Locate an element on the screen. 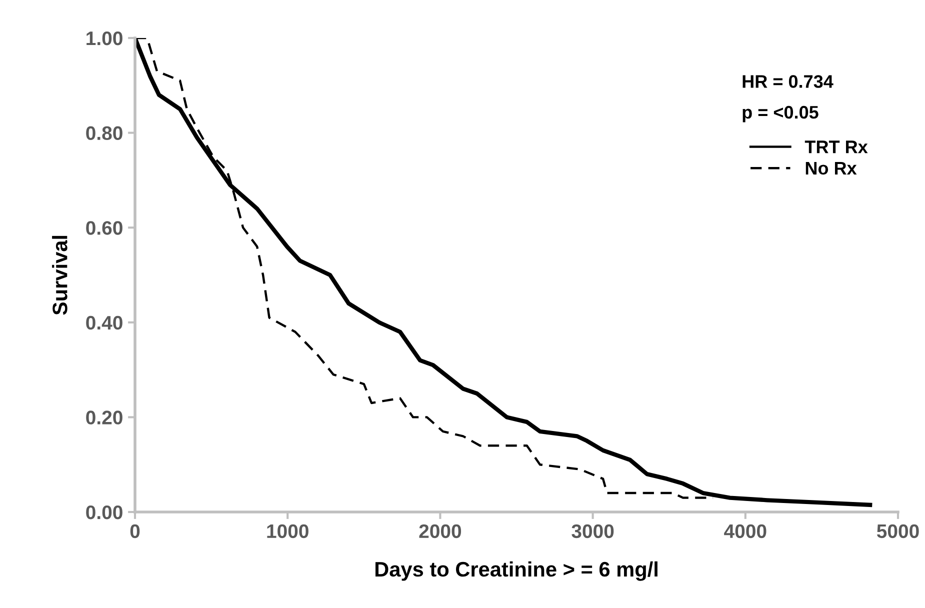  y-tick-label: 0.40 is located at coordinates (104, 323).